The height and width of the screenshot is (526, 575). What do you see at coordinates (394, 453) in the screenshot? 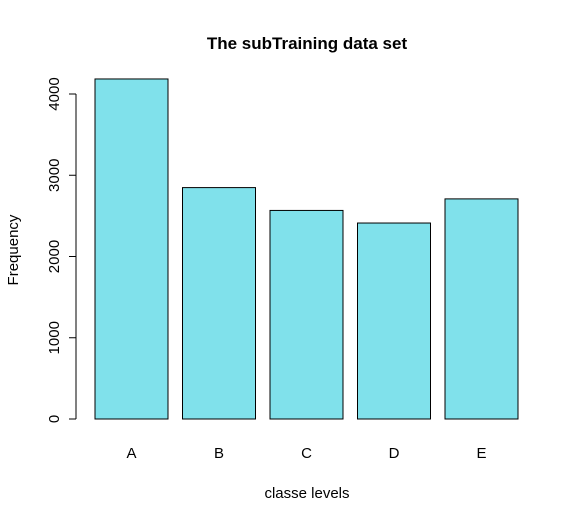
I see `x-tick-label-D: D` at bounding box center [394, 453].